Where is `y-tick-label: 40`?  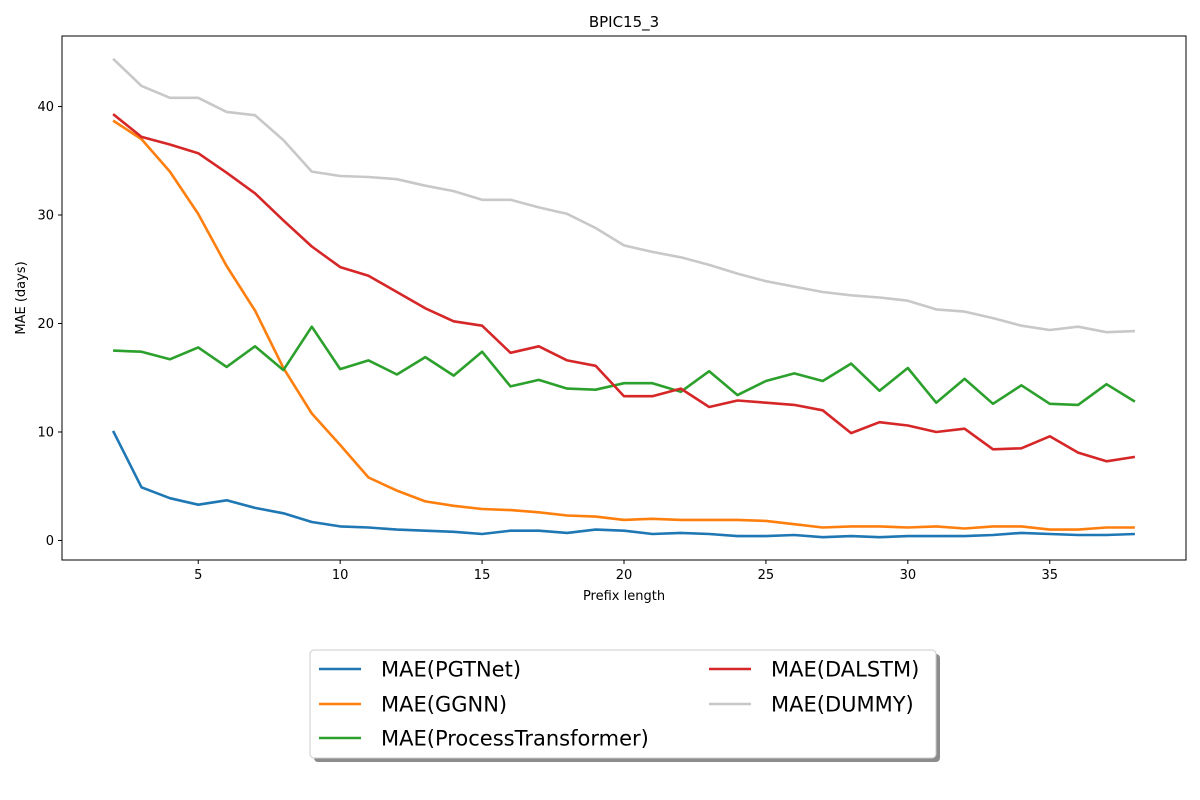
y-tick-label: 40 is located at coordinates (45, 107).